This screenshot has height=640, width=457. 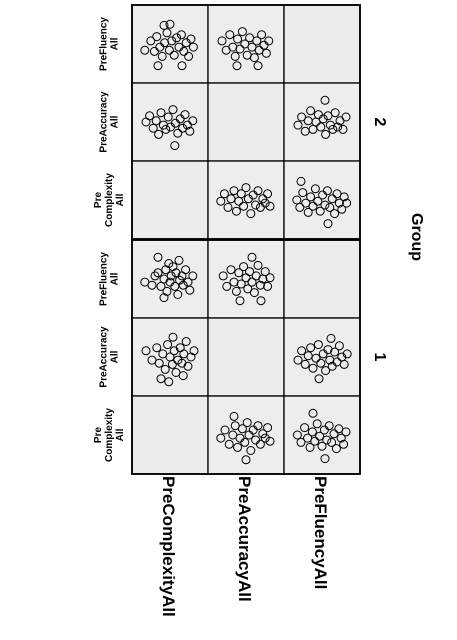 I want to click on row-variable-label: PreComplexityAll, so click(x=168, y=546).